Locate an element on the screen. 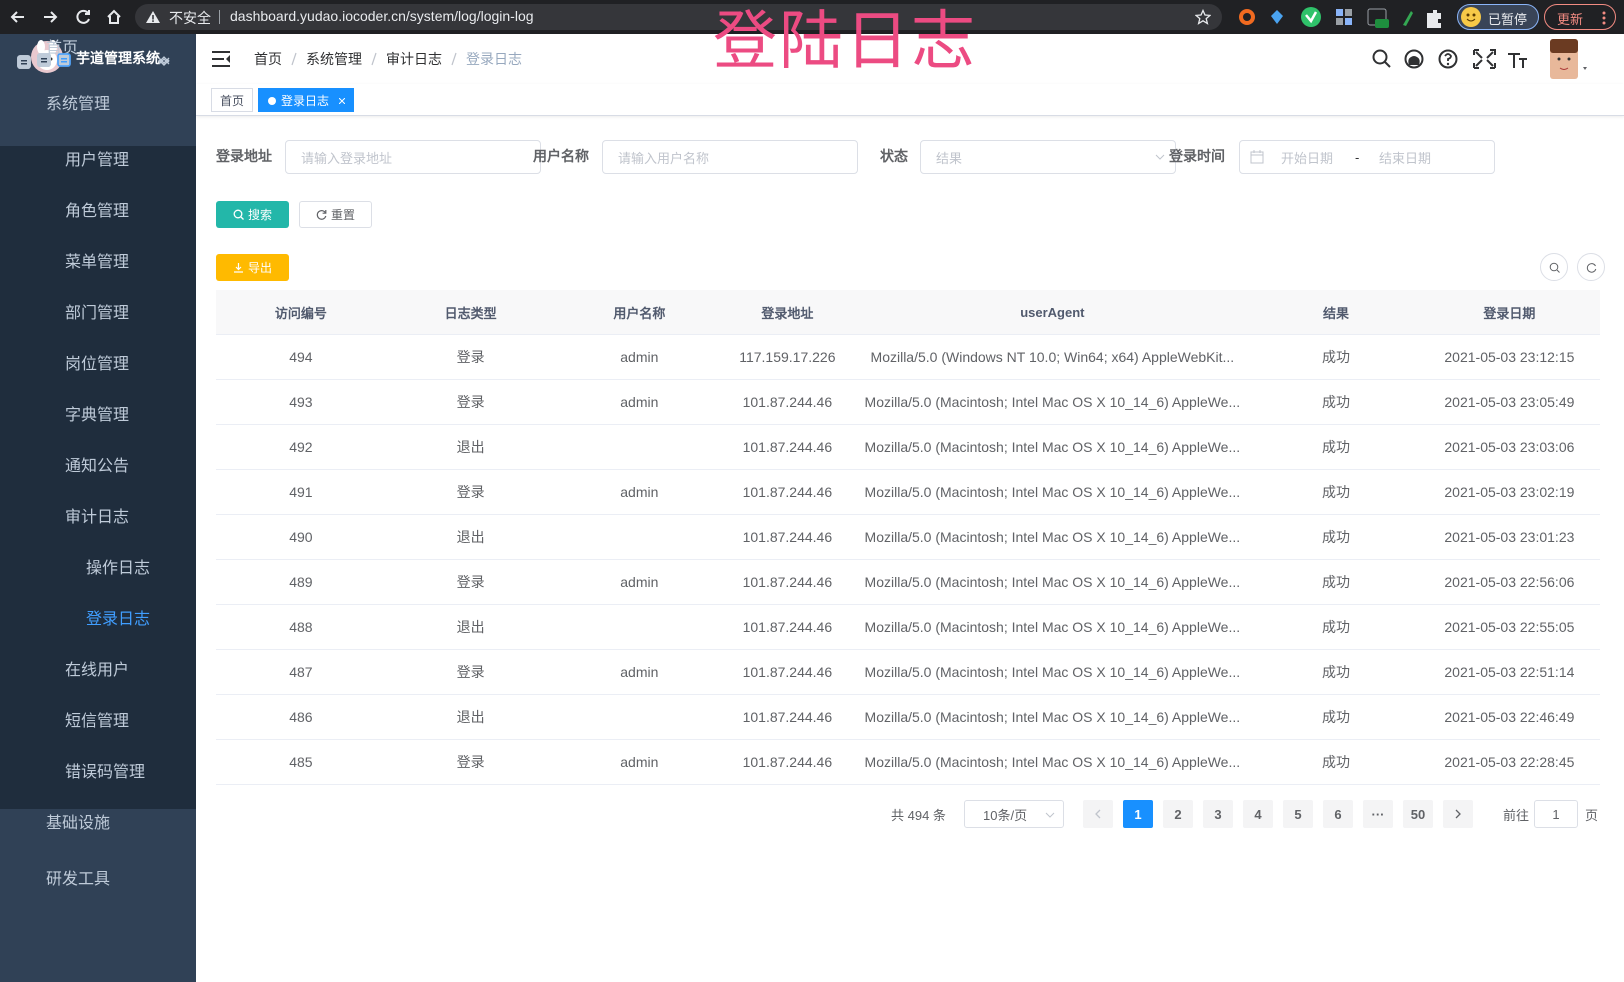 This screenshot has width=1624, height=982. breadcrumb-separator is located at coordinates (374, 59).